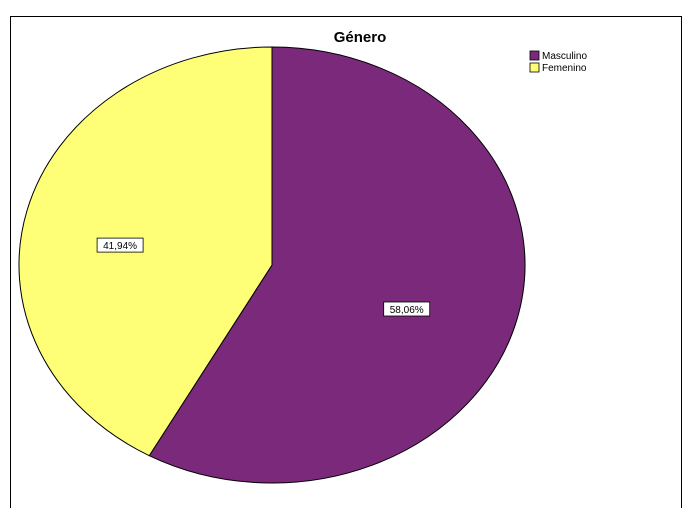 This screenshot has width=686, height=510. Describe the element at coordinates (534, 55) in the screenshot. I see `legend-swatch-masculino` at that location.